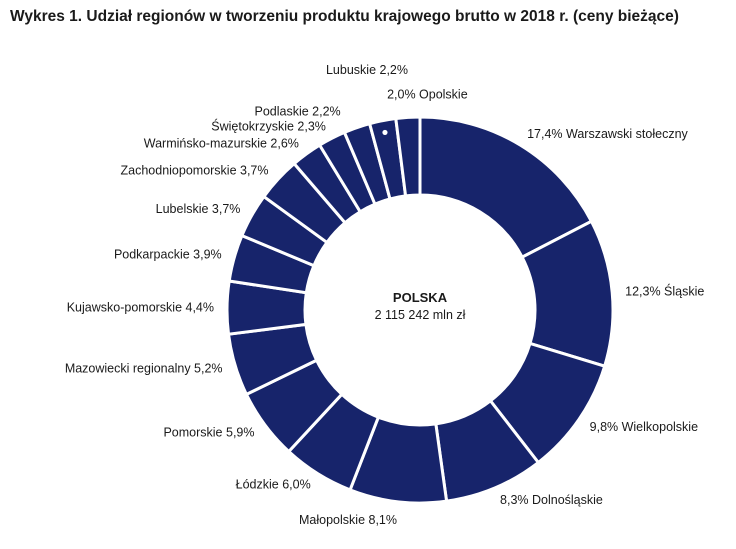 This screenshot has width=736, height=549. Describe the element at coordinates (607, 134) in the screenshot. I see `slice-label-warszawski-stołeczny: 17,4% Warszawski stołeczny` at that location.